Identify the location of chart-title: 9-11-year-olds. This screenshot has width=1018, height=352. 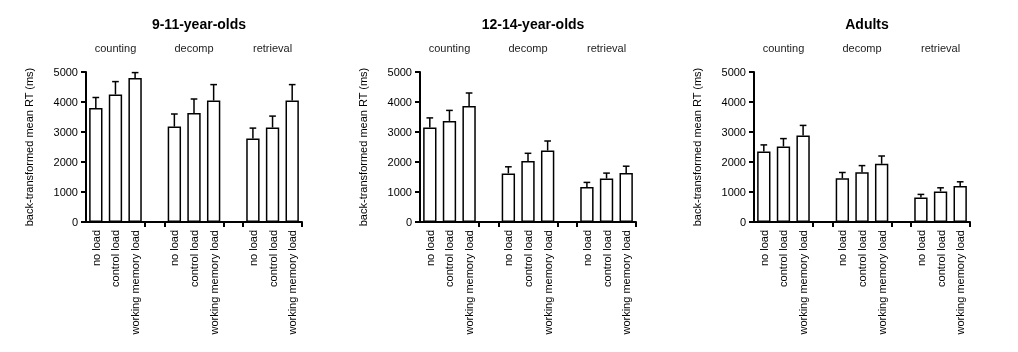
(199, 24).